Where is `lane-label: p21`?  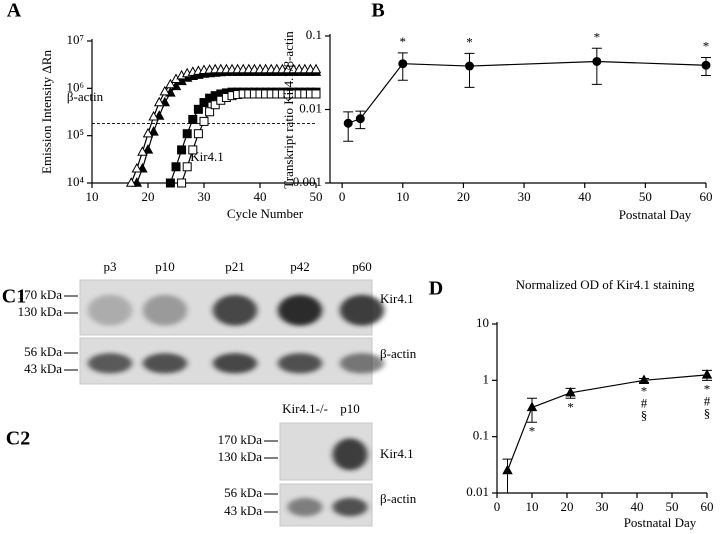 lane-label: p21 is located at coordinates (235, 266).